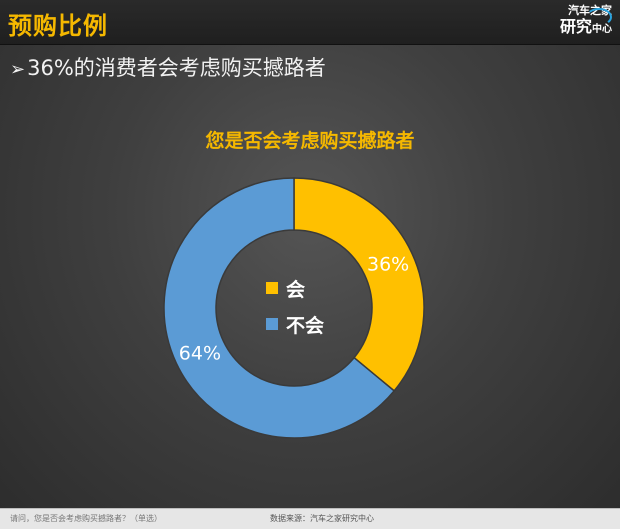  Describe the element at coordinates (200, 353) in the screenshot. I see `data-label-no: 64%` at that location.